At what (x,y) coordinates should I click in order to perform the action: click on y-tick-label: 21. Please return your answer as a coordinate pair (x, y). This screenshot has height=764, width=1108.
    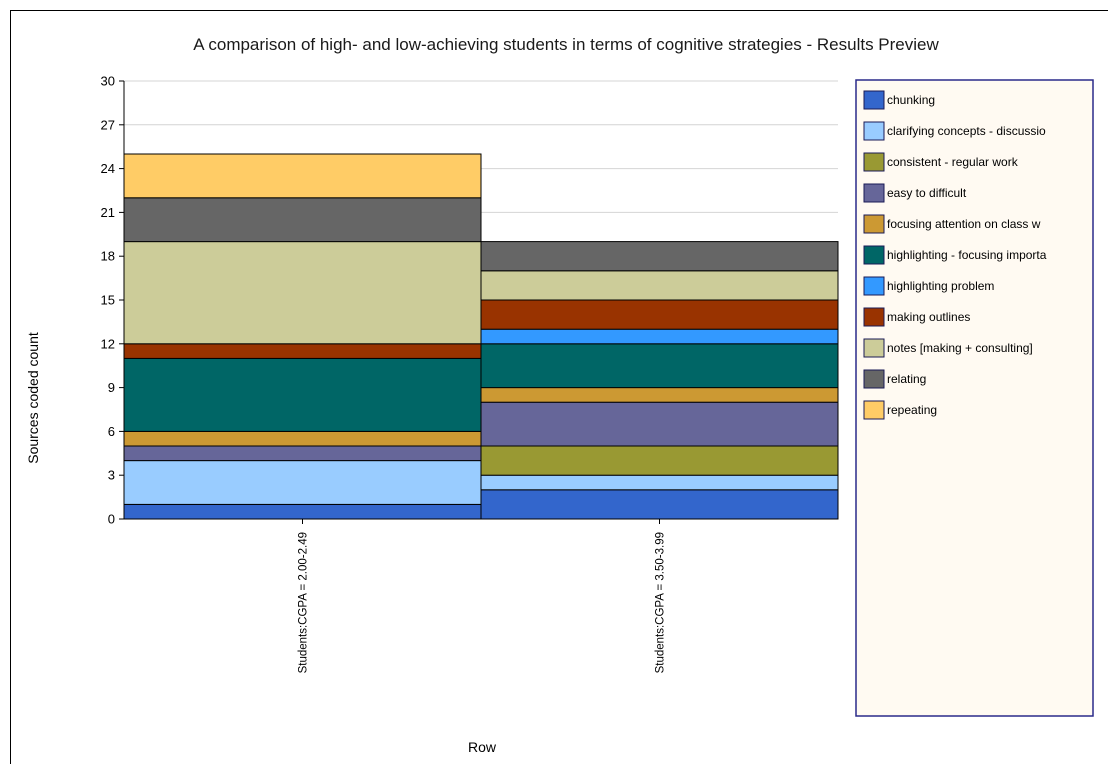
    Looking at the image, I should click on (108, 212).